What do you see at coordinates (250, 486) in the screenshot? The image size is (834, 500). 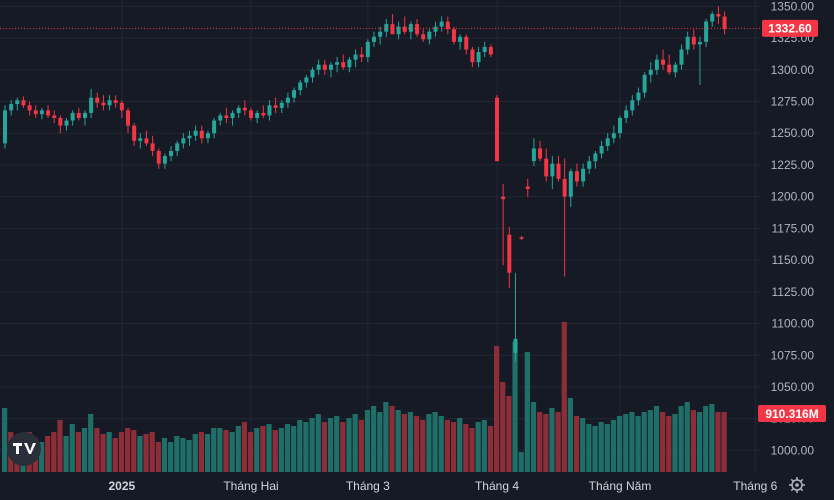 I see `time-tick-label: Tháng Hai` at bounding box center [250, 486].